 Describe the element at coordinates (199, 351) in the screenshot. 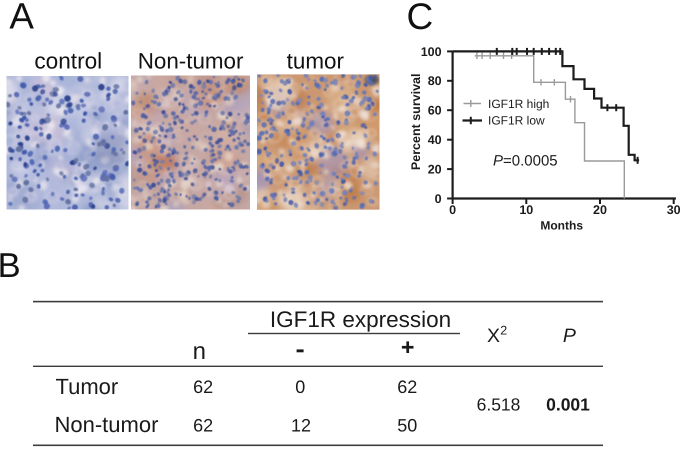

I see `svg-text: n` at that location.